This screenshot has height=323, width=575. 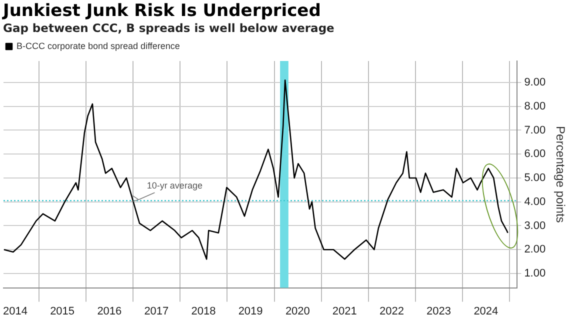 What do you see at coordinates (560, 174) in the screenshot?
I see `y-axis-title: Percentage points` at bounding box center [560, 174].